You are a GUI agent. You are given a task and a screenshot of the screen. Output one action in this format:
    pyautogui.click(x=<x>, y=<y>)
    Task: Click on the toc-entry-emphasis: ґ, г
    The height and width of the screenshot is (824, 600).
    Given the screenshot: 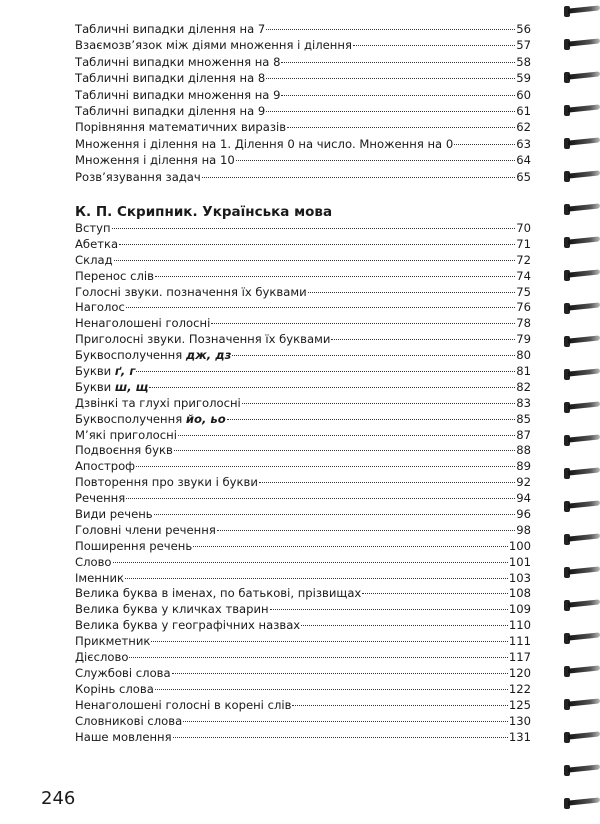 What is the action you would take?
    pyautogui.click(x=125, y=371)
    